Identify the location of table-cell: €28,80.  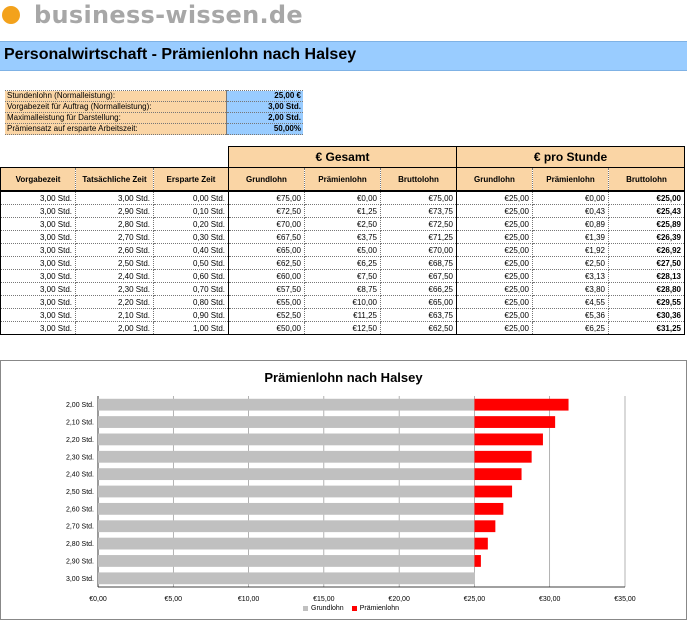
(646, 289).